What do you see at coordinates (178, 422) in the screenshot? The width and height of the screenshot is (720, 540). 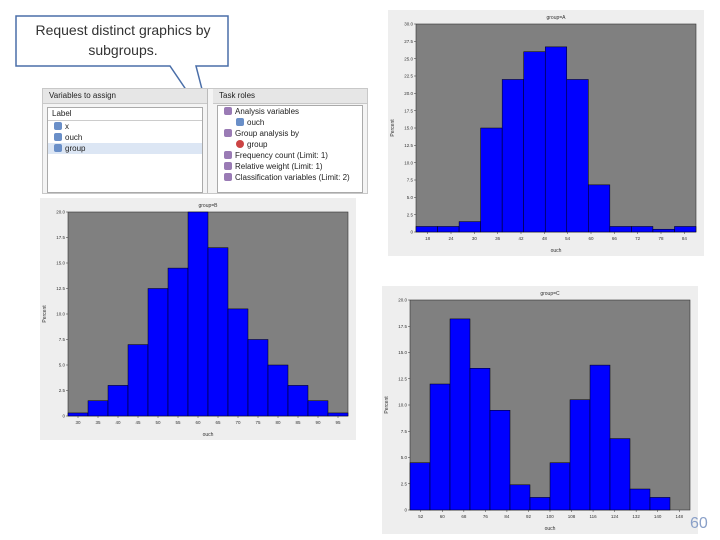 I see `x-tick-label: 55` at bounding box center [178, 422].